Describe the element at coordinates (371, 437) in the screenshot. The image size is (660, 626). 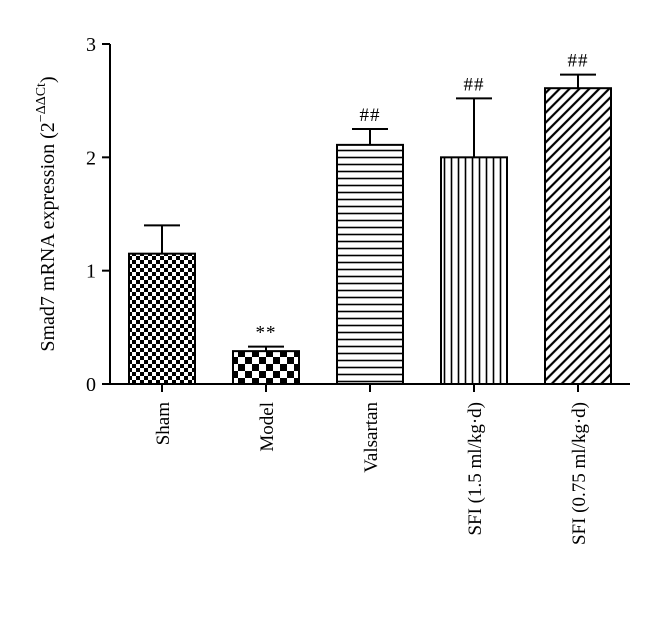
I see `x-category-label: Valsartan` at that location.